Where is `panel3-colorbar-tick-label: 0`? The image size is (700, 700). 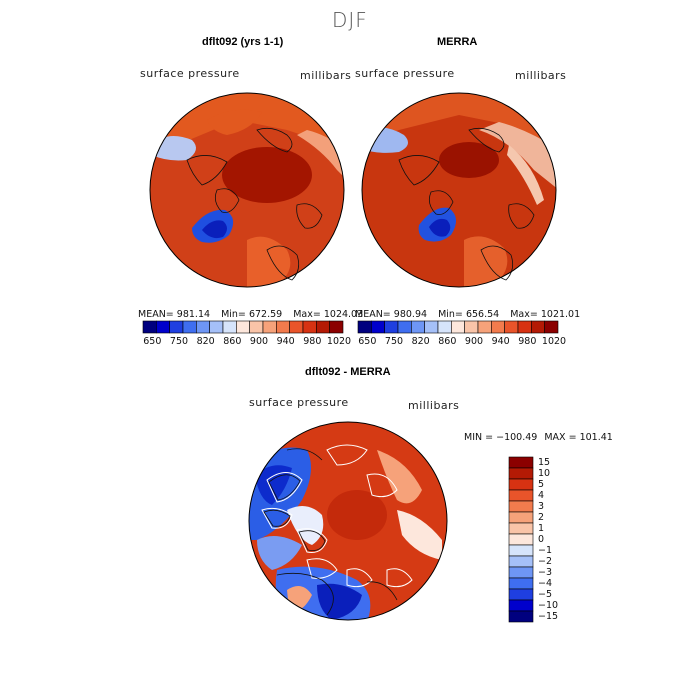 panel3-colorbar-tick-label: 0 is located at coordinates (541, 539).